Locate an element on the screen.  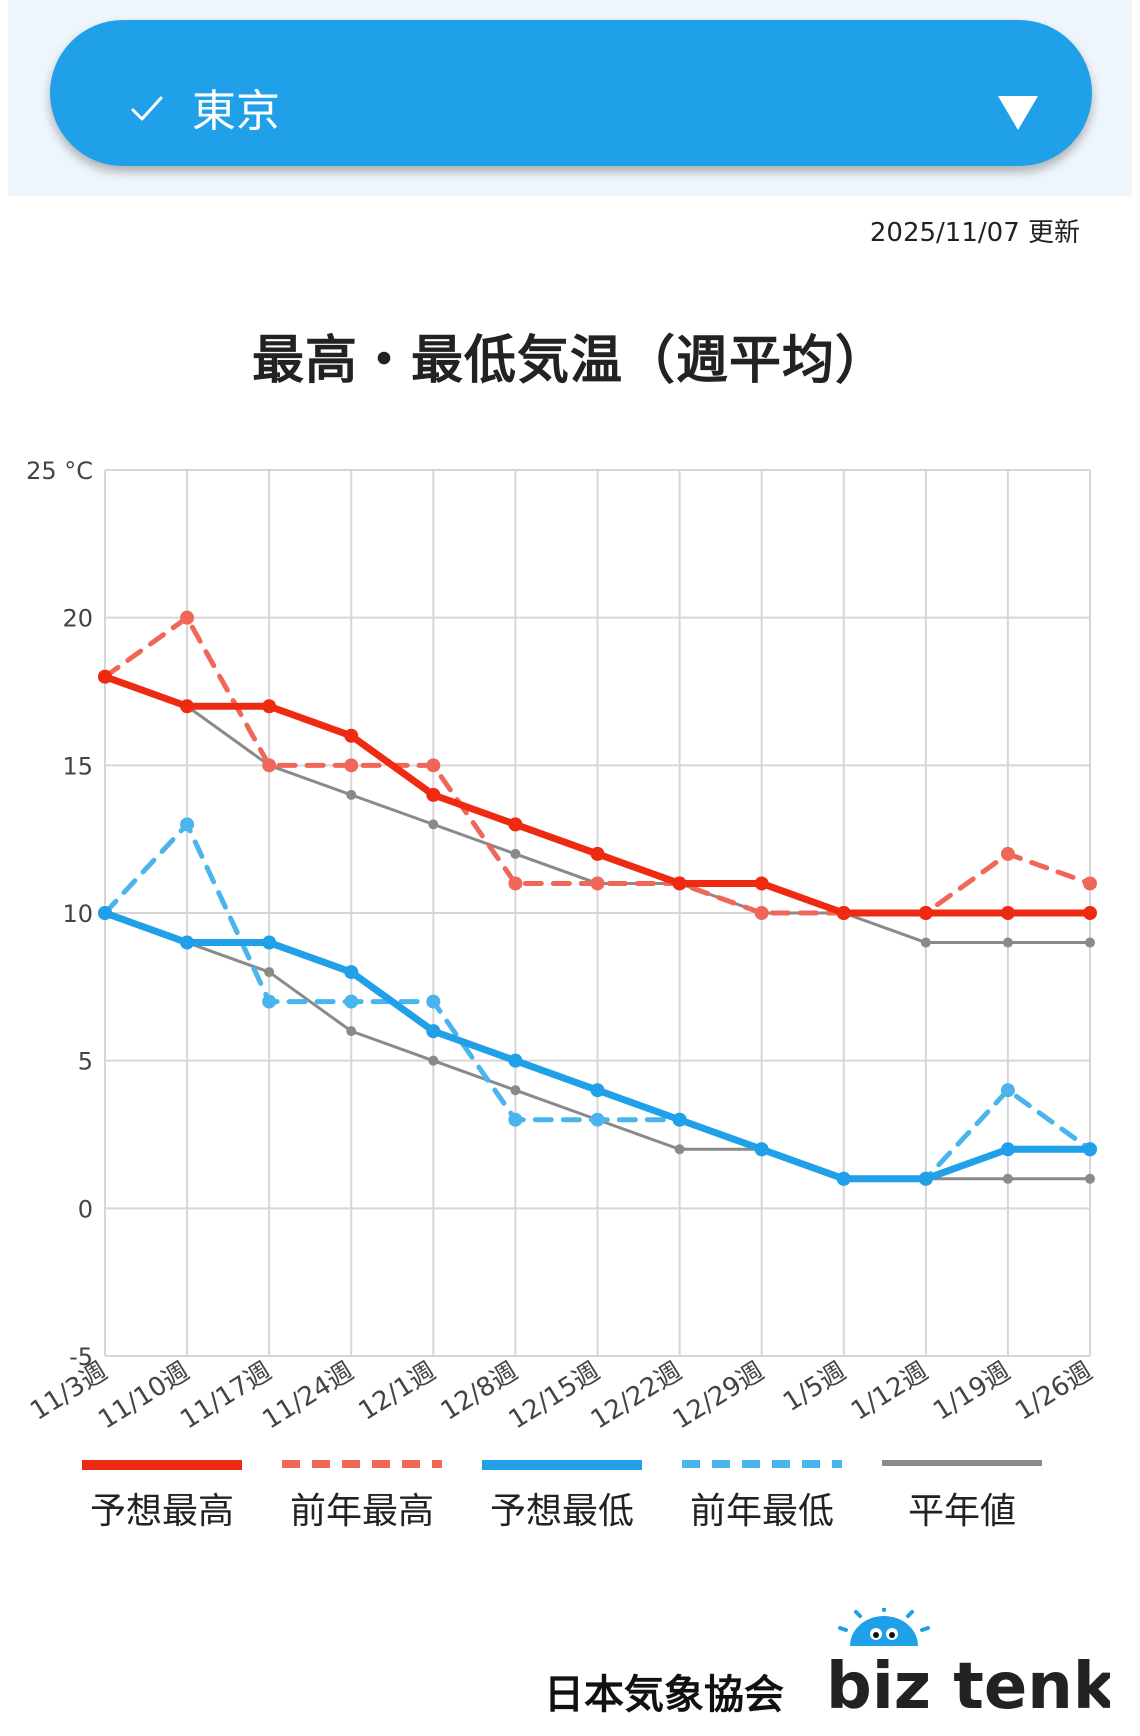
y-tick-label: 10 is located at coordinates (77, 914).